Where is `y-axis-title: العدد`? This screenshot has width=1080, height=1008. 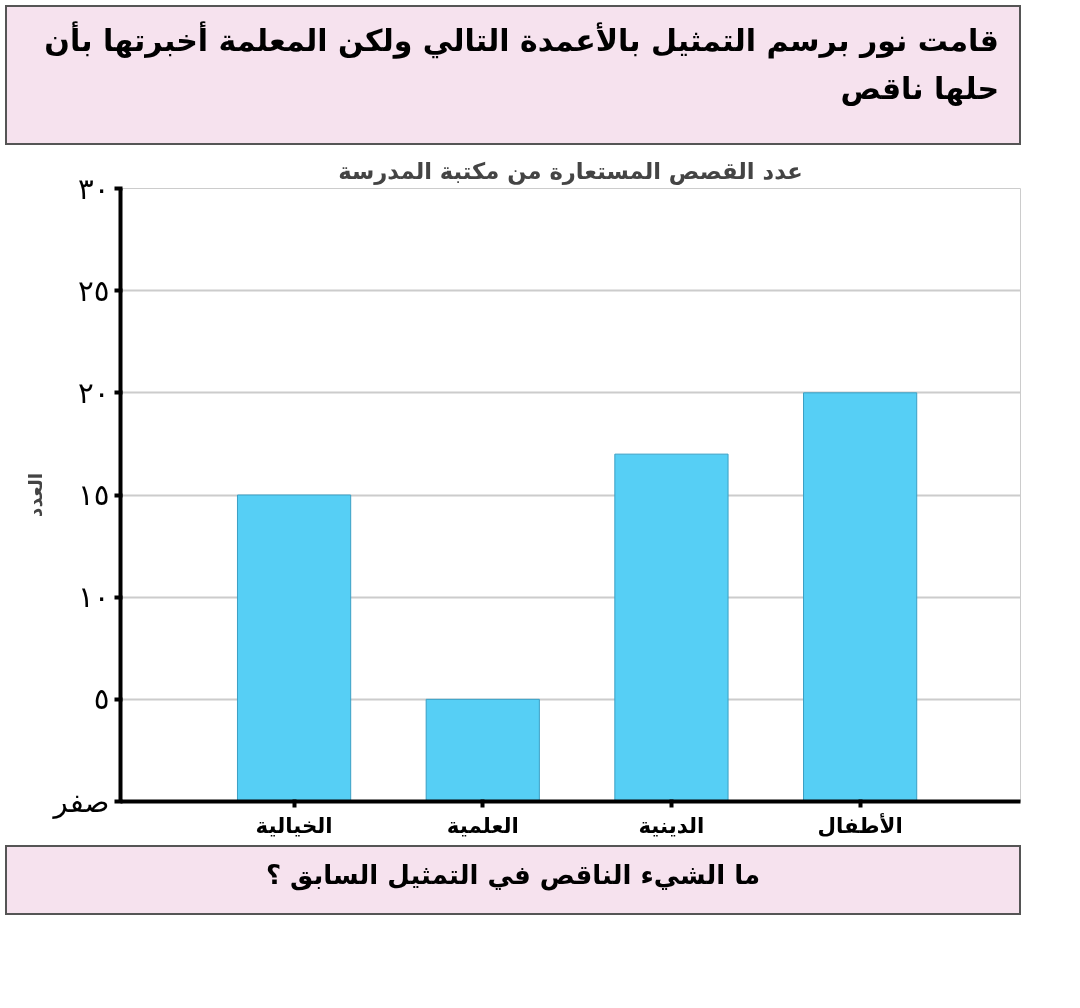
y-axis-title: العدد is located at coordinates (35, 495).